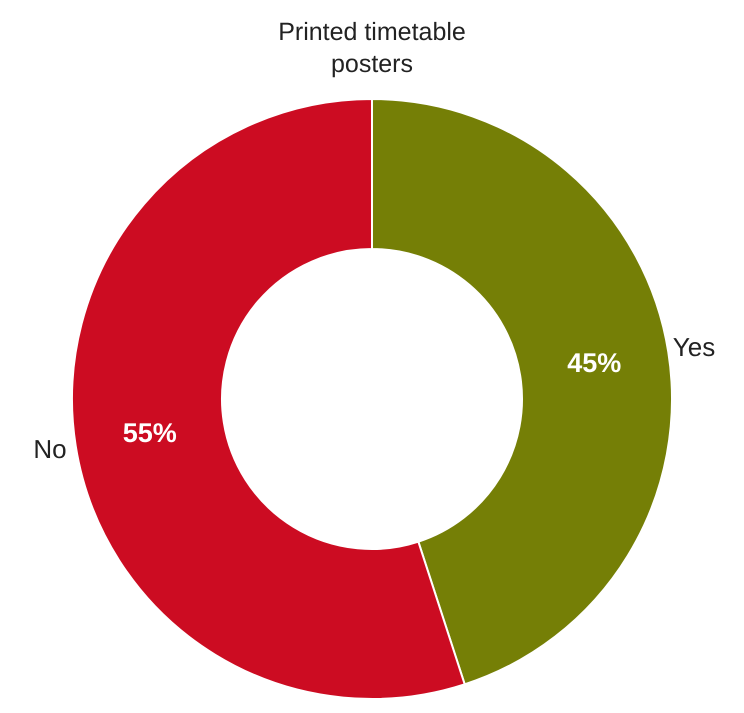 Image resolution: width=744 pixels, height=713 pixels. What do you see at coordinates (594, 363) in the screenshot?
I see `data-label: 45%` at bounding box center [594, 363].